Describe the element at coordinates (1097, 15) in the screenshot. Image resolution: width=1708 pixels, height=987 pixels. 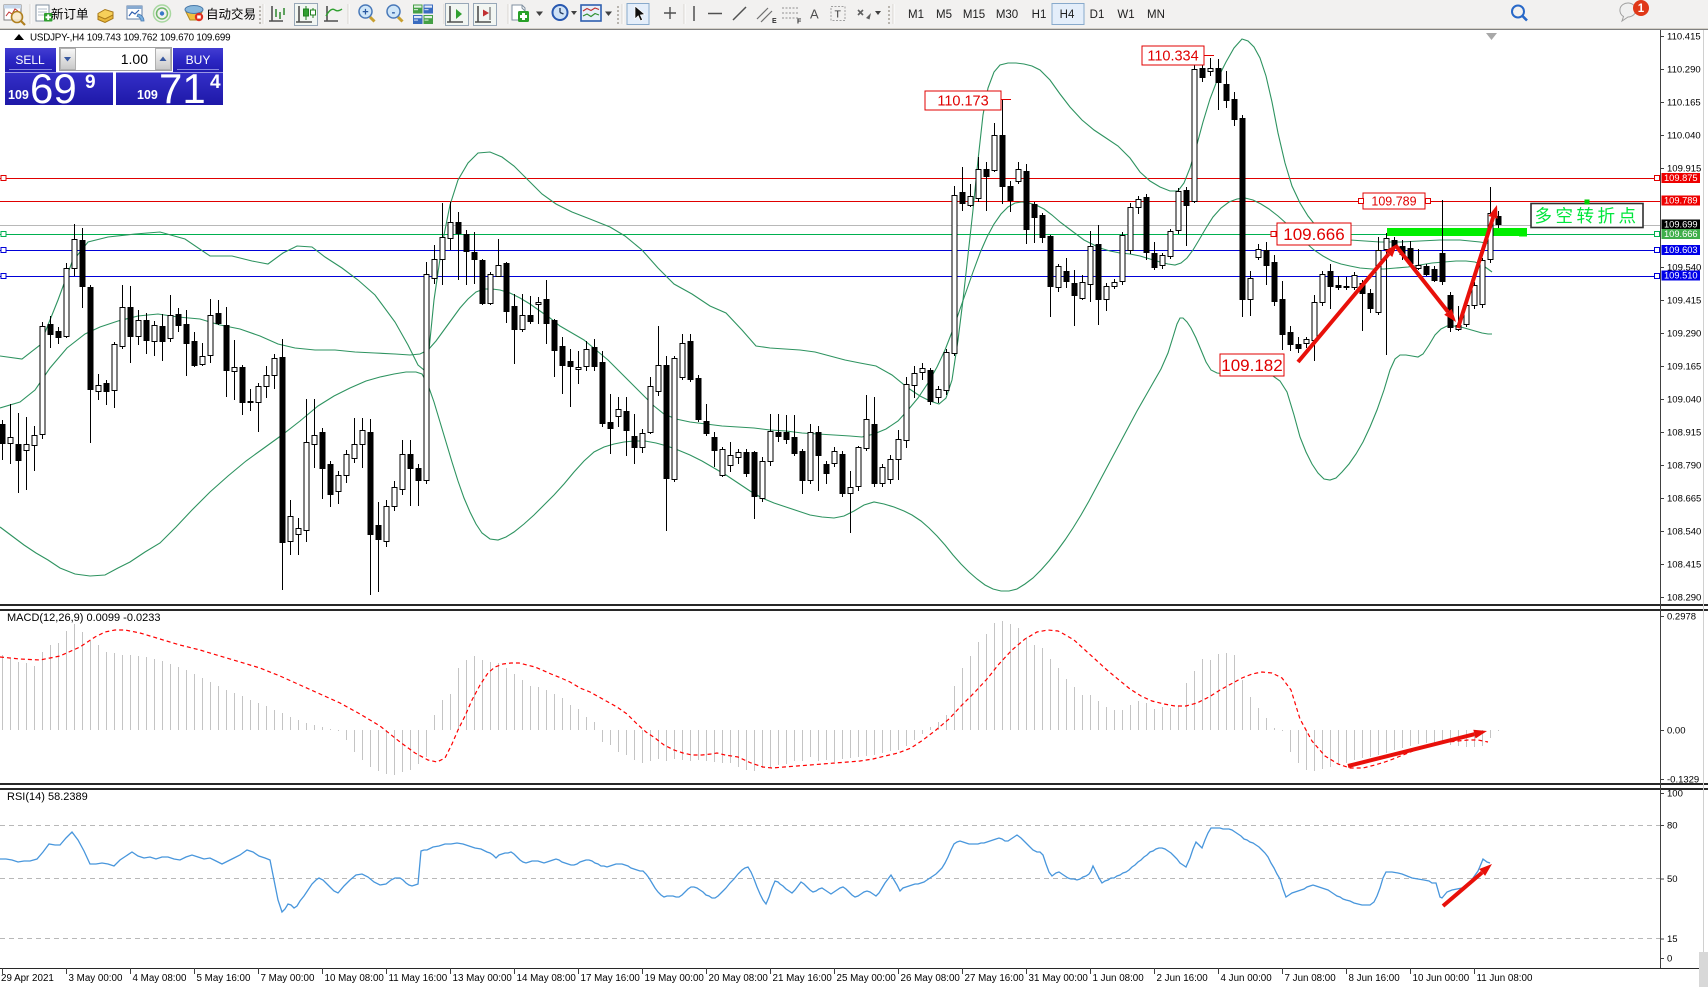
I see `svg-text: D1` at that location.